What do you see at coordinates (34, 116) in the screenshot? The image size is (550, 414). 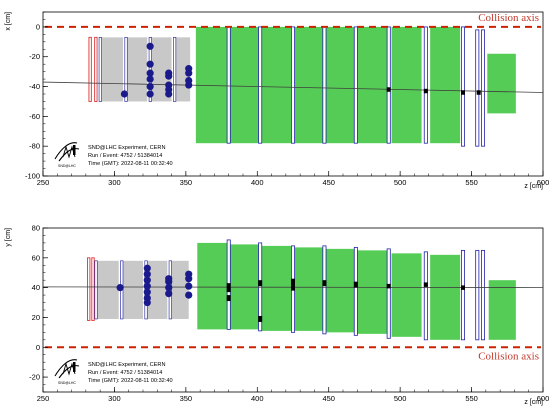 I see `y-tick-label: -60` at bounding box center [34, 116].